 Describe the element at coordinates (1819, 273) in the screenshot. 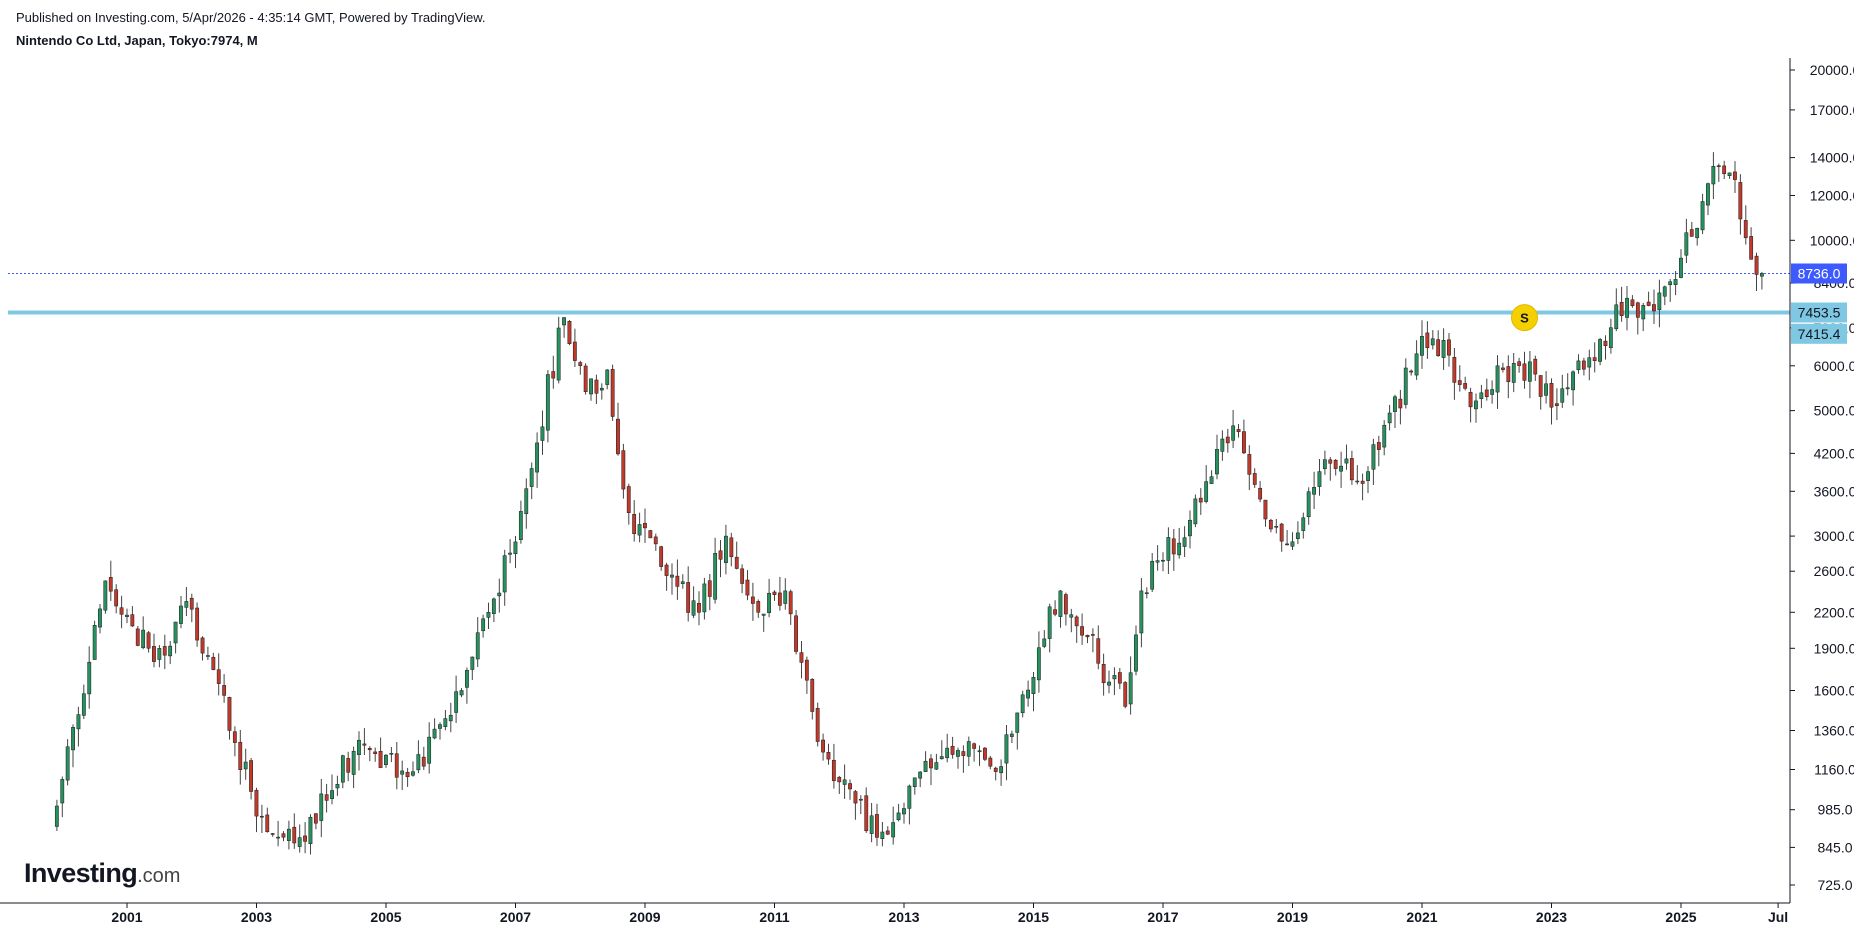

I see `last-price-badge` at that location.